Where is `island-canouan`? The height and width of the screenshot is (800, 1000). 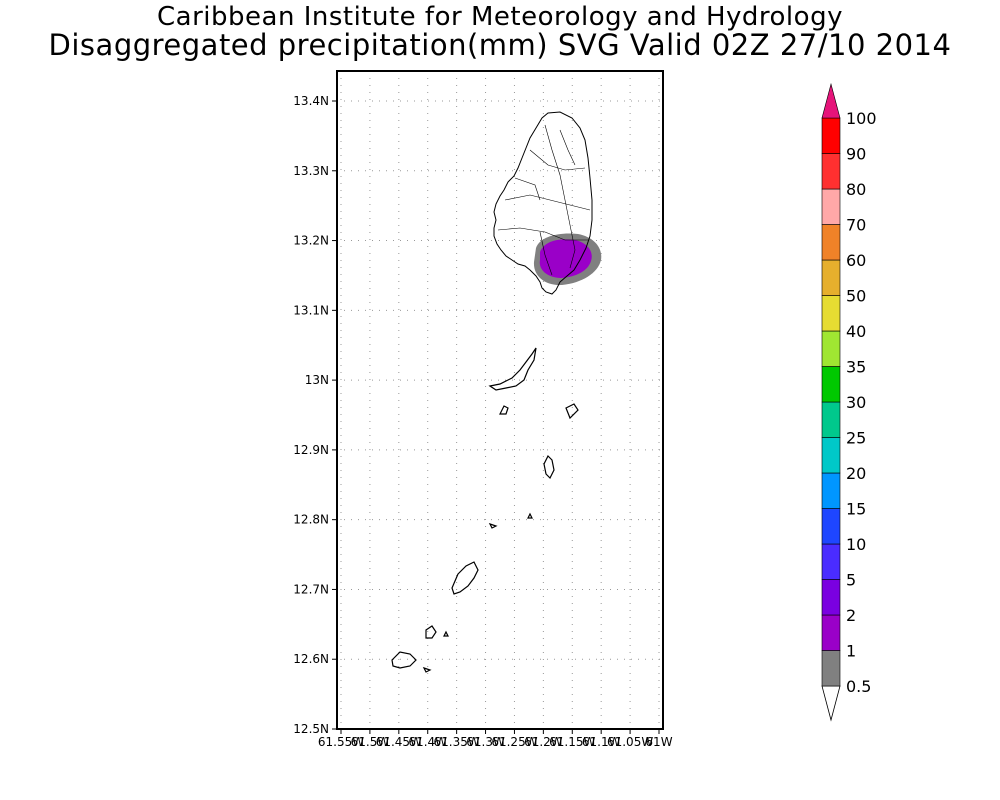 island-canouan is located at coordinates (465, 578).